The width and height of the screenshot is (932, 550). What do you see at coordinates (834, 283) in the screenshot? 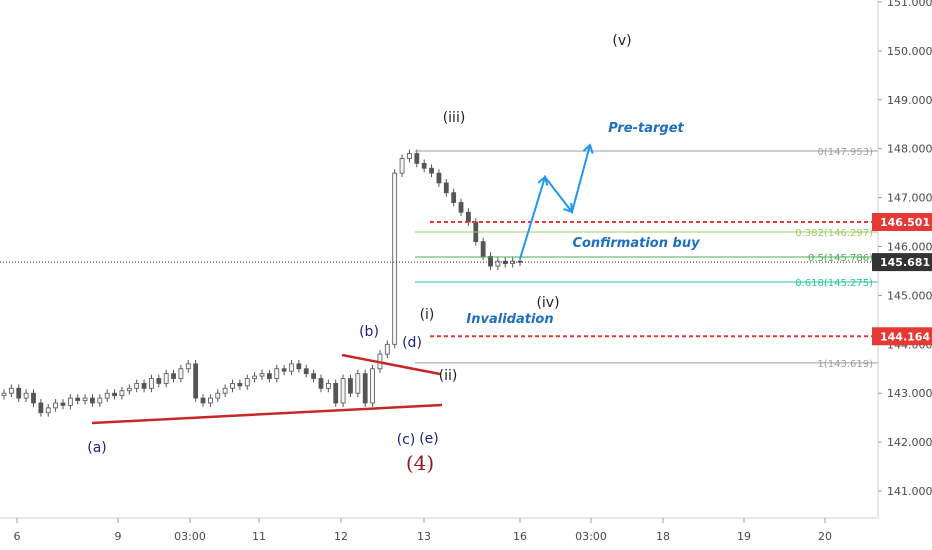
I see `fib-level-label: 0.618(145.275)` at bounding box center [834, 283].